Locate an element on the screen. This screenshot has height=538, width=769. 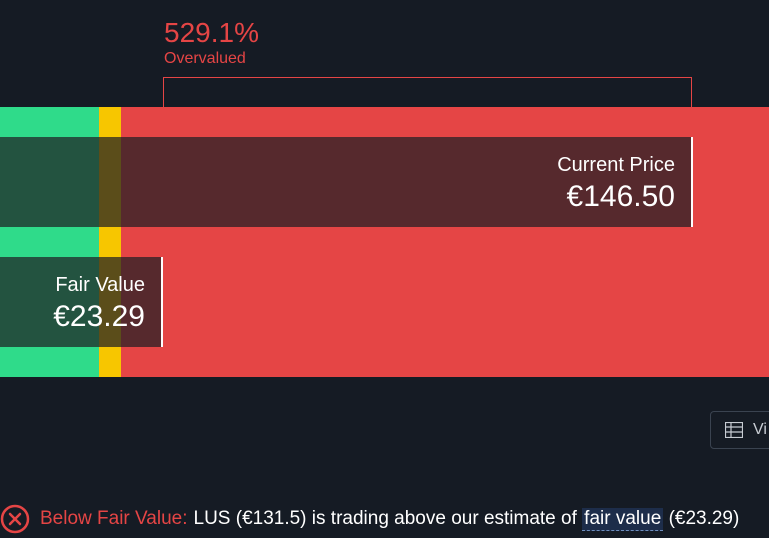
fair-value-label: Fair Value is located at coordinates (100, 285).